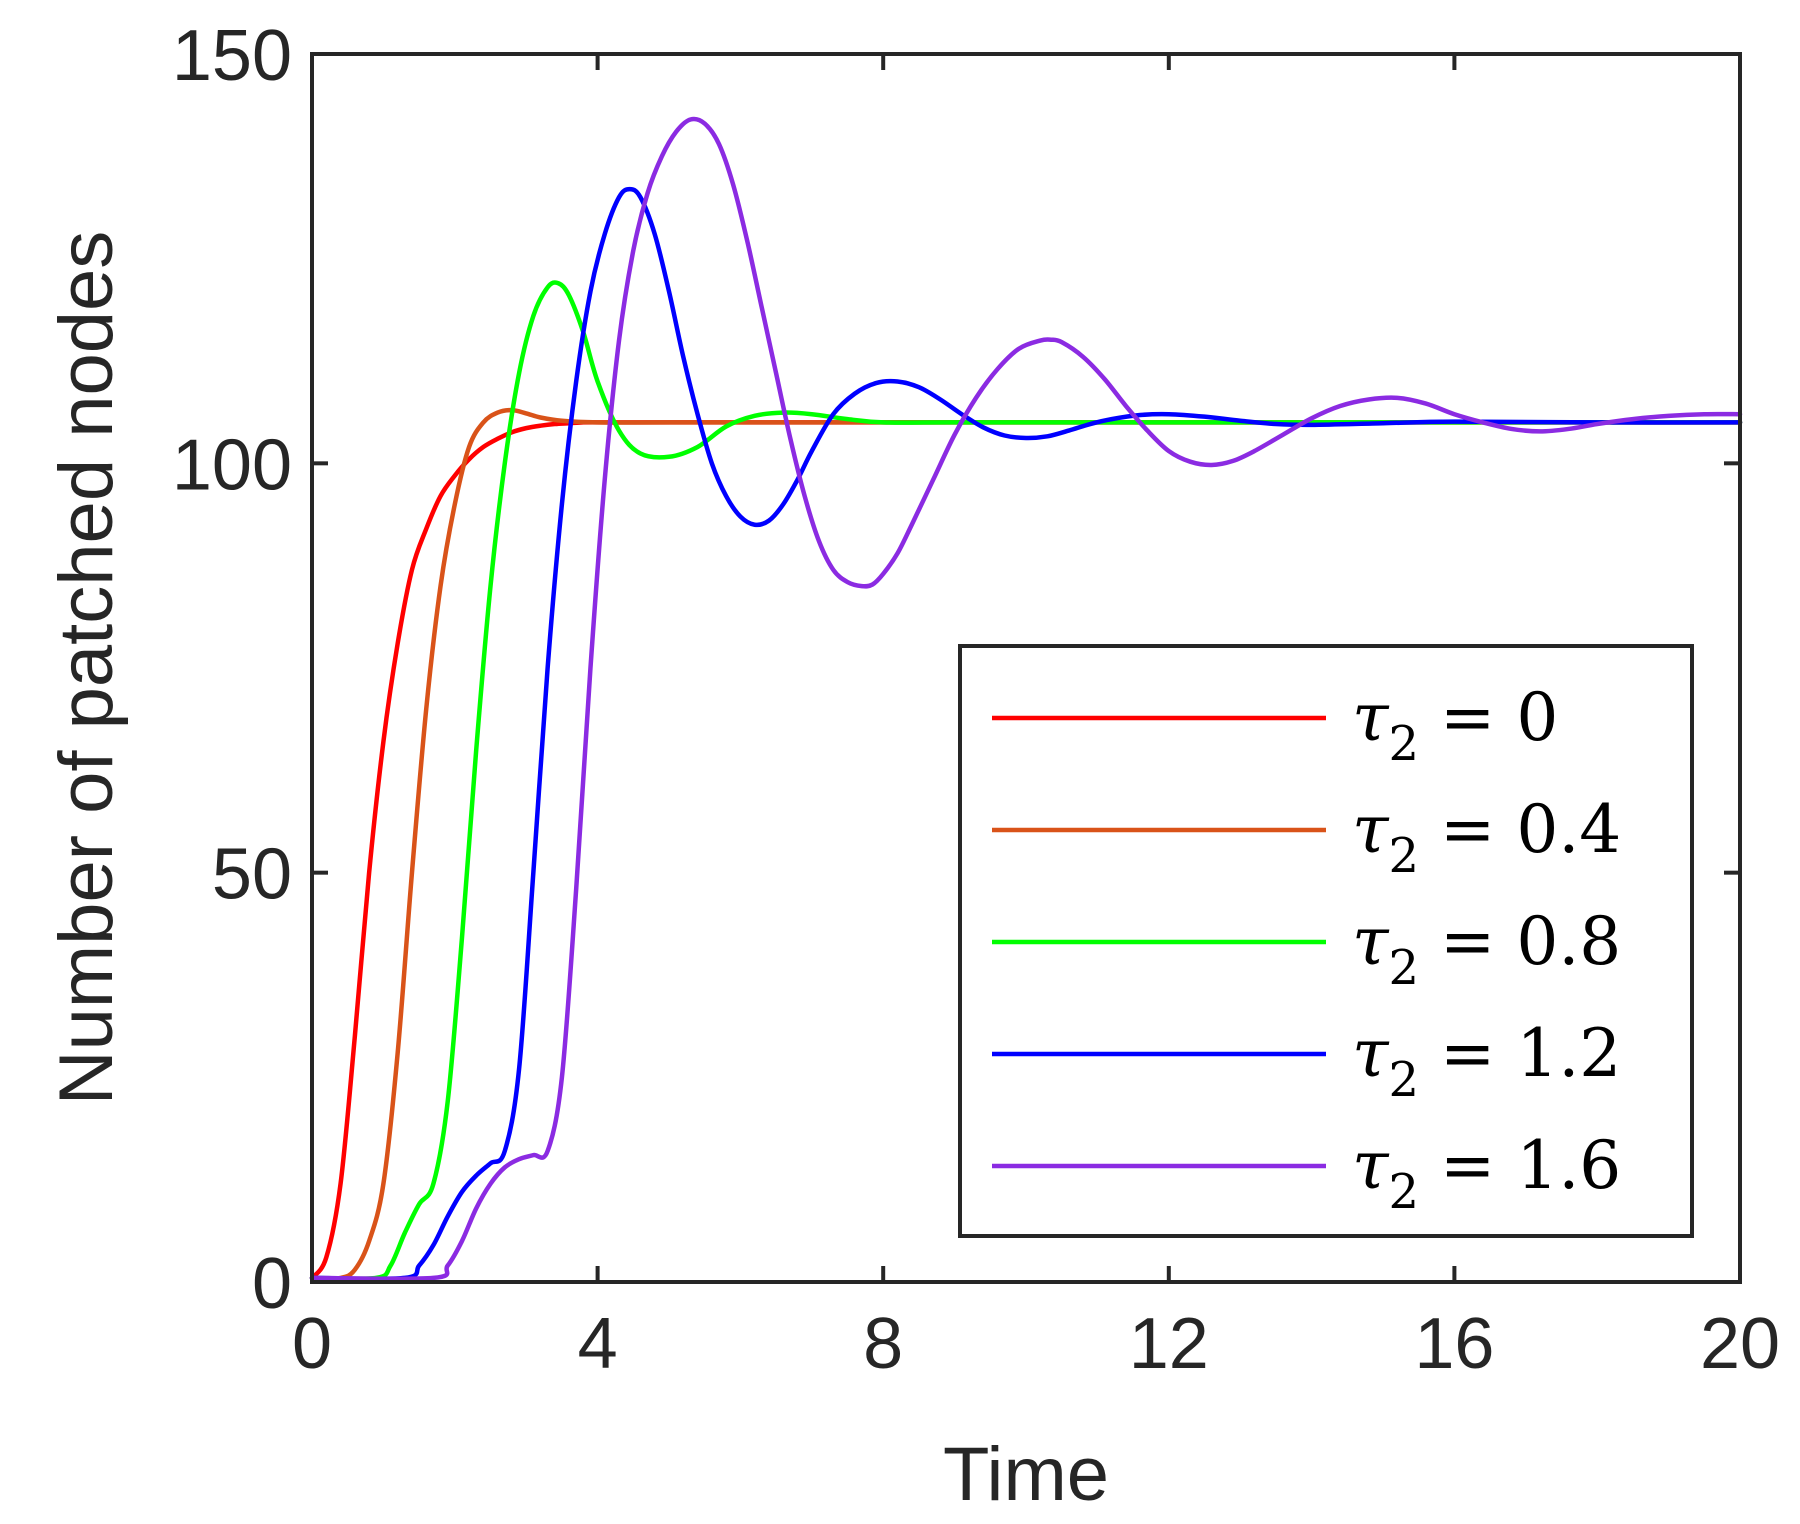 This screenshot has height=1524, width=1800. I want to click on legend-symbol-3: τ, so click(1371, 1053).